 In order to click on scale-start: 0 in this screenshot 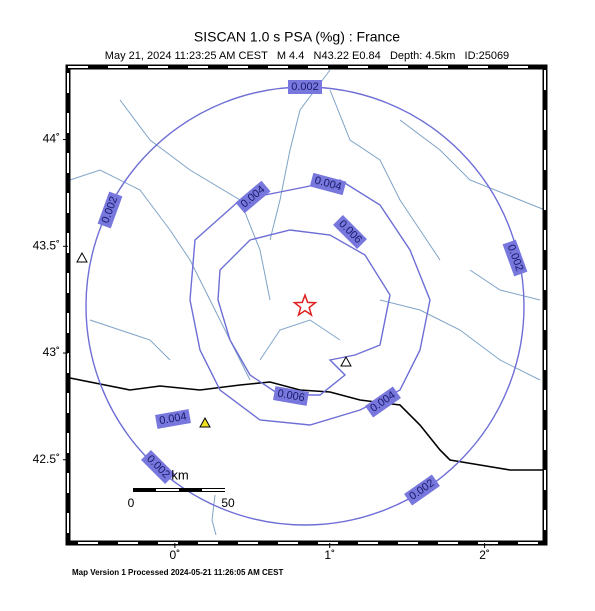, I will do `click(131, 503)`.